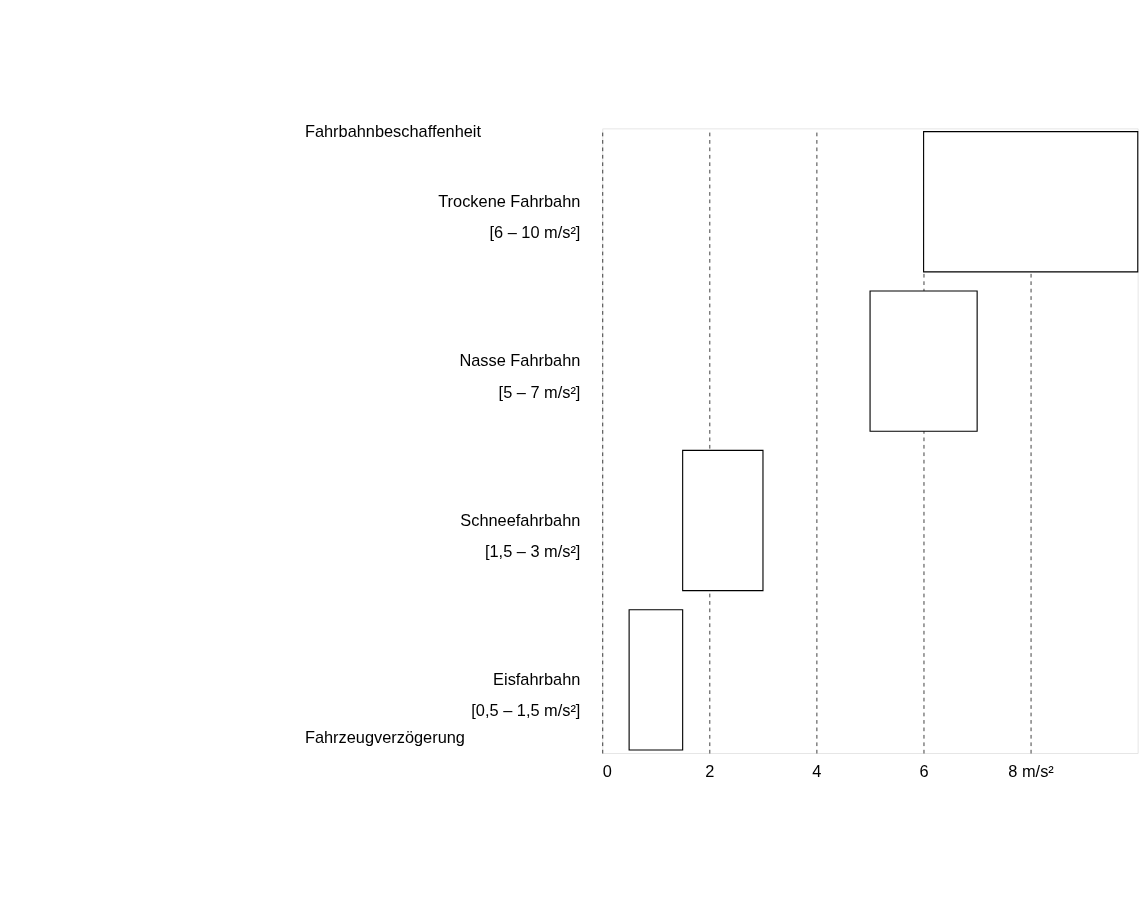  I want to click on x-tick-label: 4, so click(817, 770).